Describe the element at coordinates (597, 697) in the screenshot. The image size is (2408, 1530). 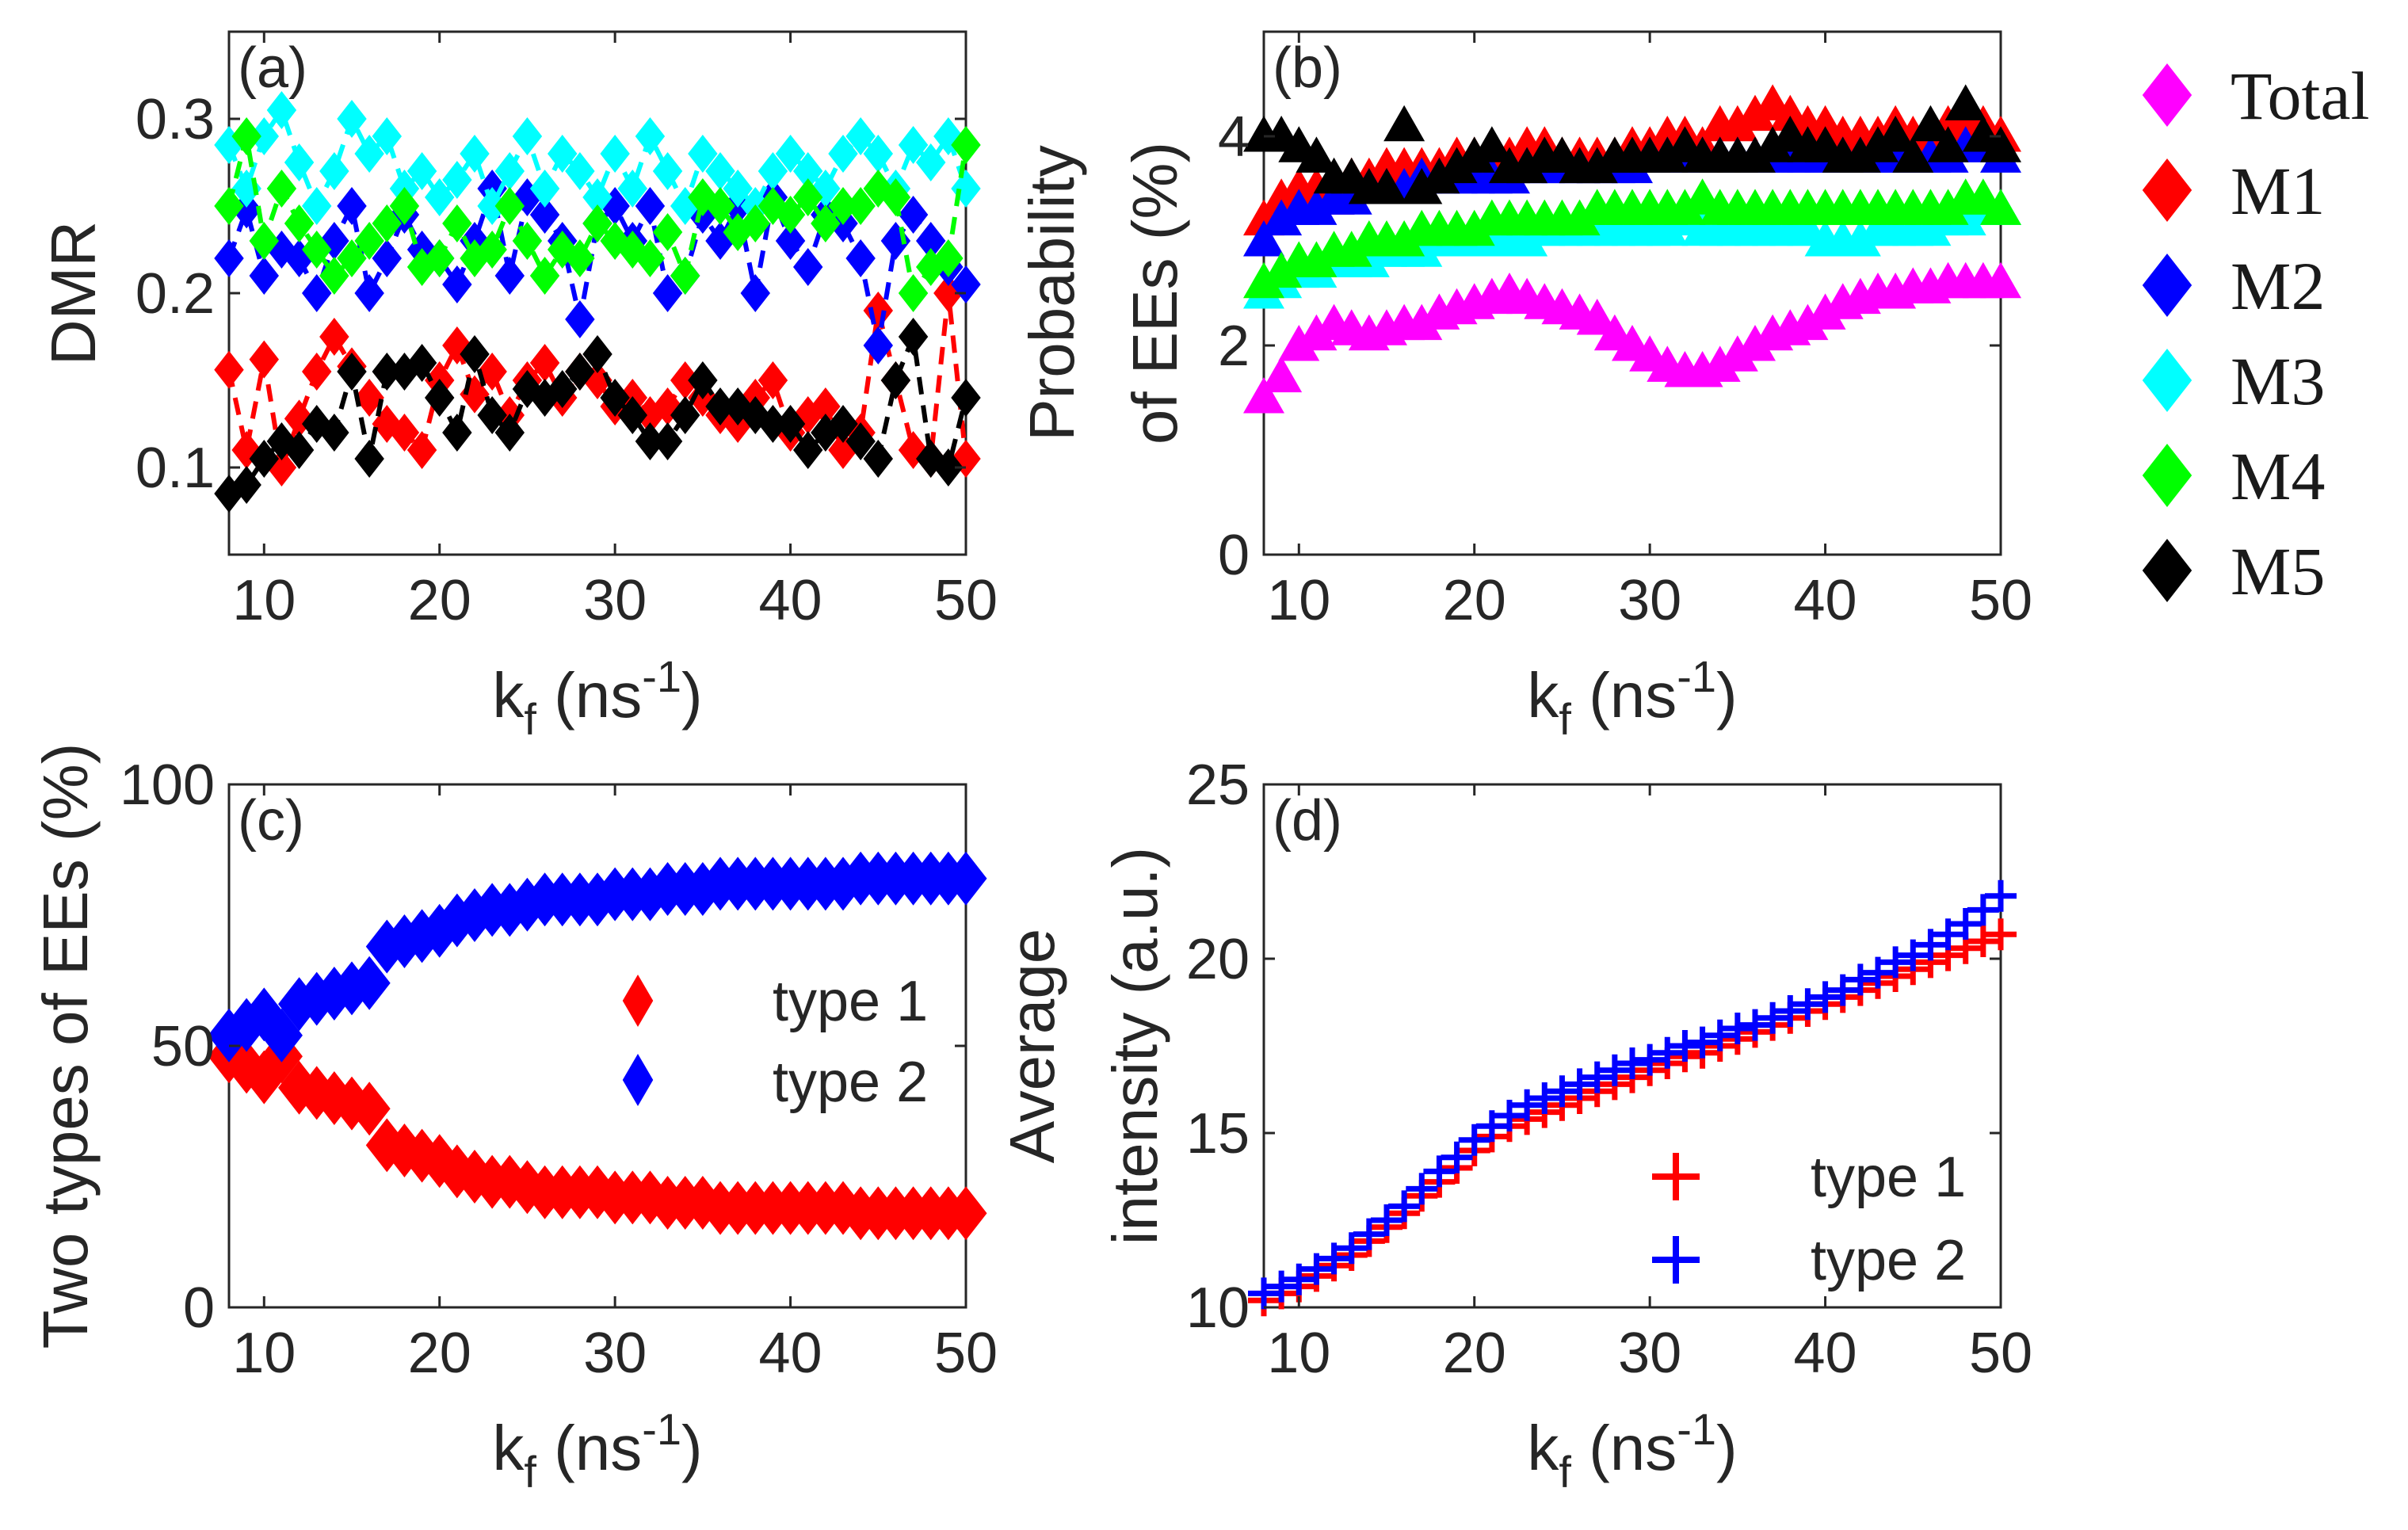
I see `panel-a-xlabel: kf (ns-1)` at that location.